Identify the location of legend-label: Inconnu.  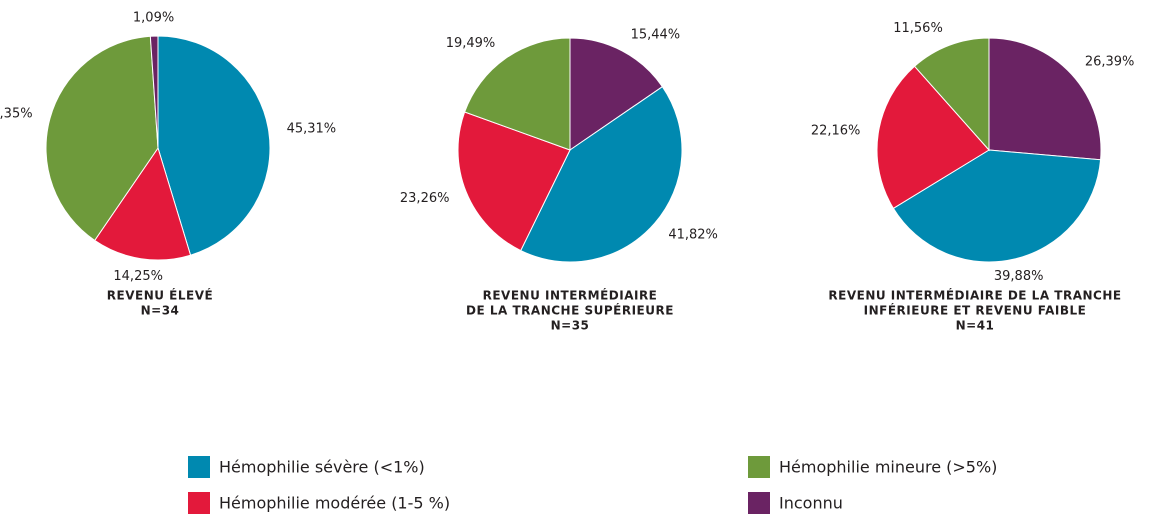
(811, 503).